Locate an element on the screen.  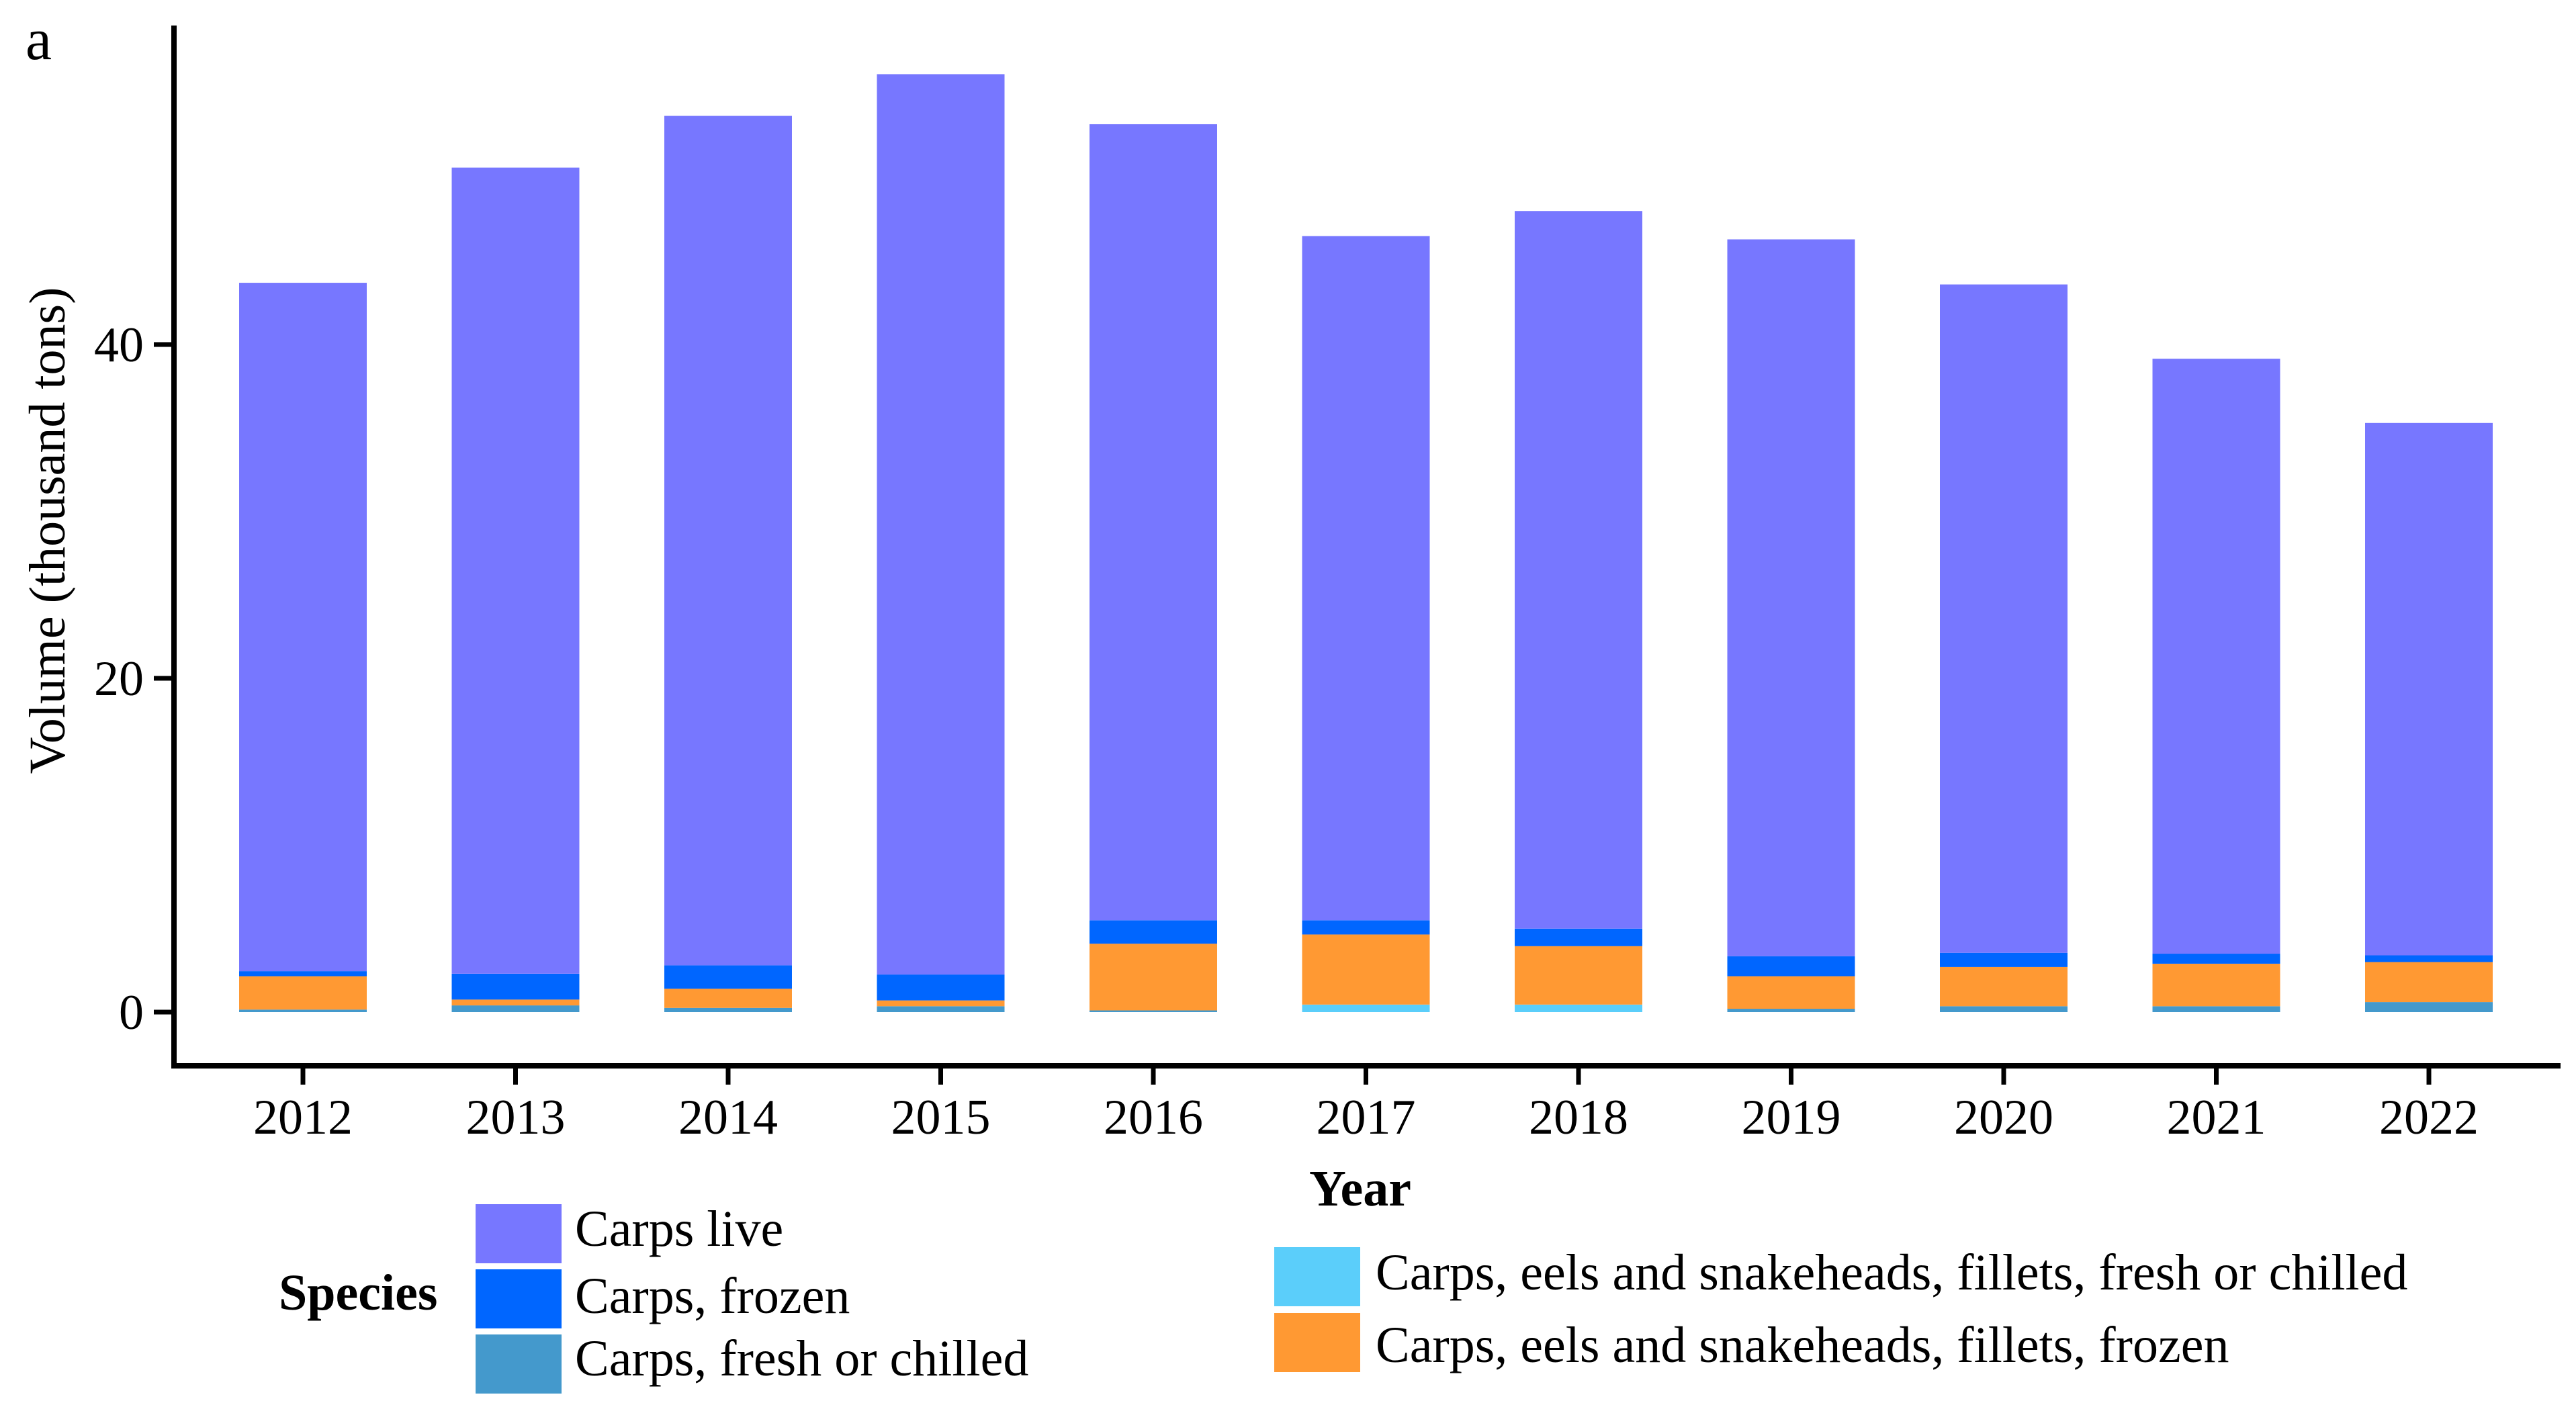
legend-swatch-carps-fresh-or-chilled is located at coordinates (519, 1364).